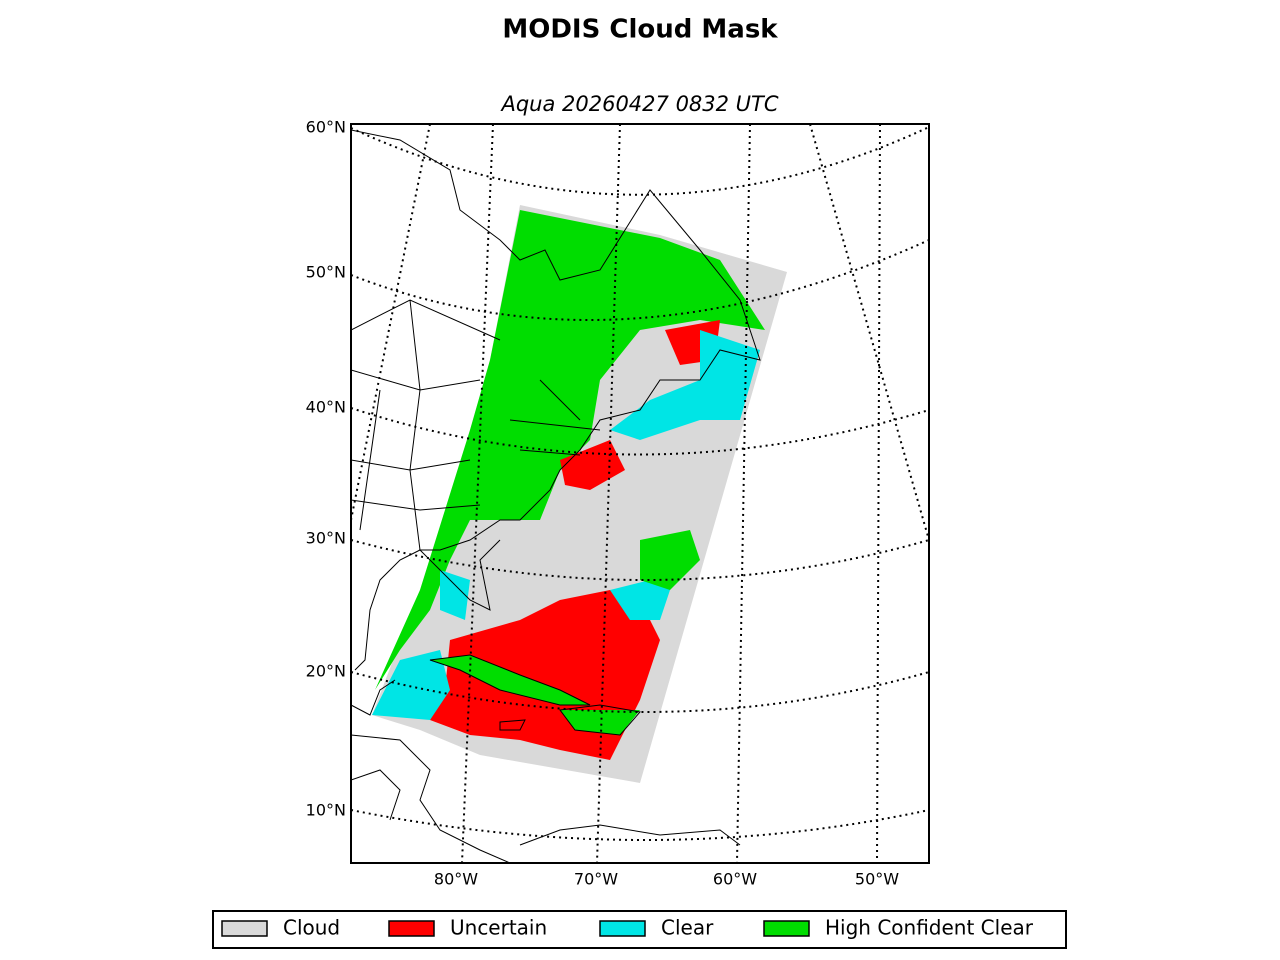 The width and height of the screenshot is (1280, 960). I want to click on legend-items: Cloud Uncertain Clear High Confident Clear, so click(627, 928).